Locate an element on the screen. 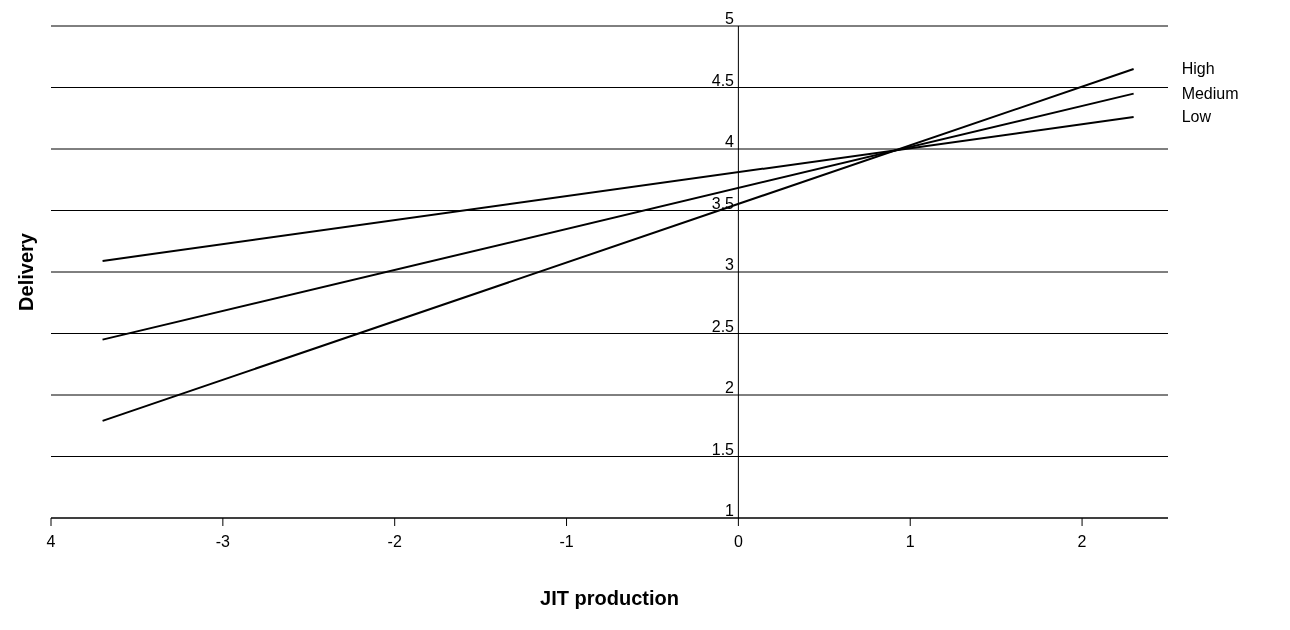  x-tick-label: 4 is located at coordinates (51, 542).